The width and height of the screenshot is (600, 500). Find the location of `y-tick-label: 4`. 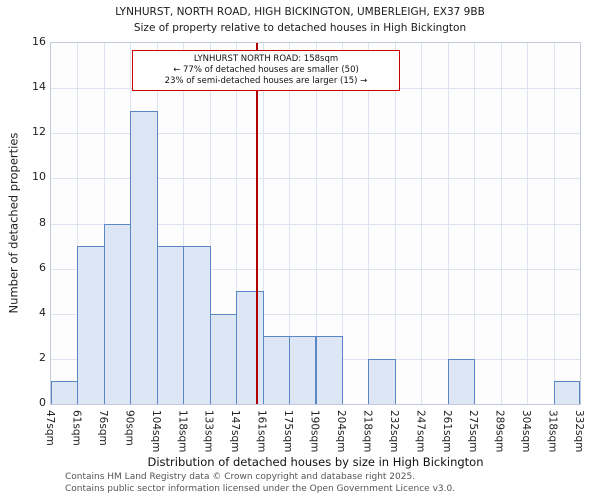

y-tick-label: 4 is located at coordinates (42, 312).